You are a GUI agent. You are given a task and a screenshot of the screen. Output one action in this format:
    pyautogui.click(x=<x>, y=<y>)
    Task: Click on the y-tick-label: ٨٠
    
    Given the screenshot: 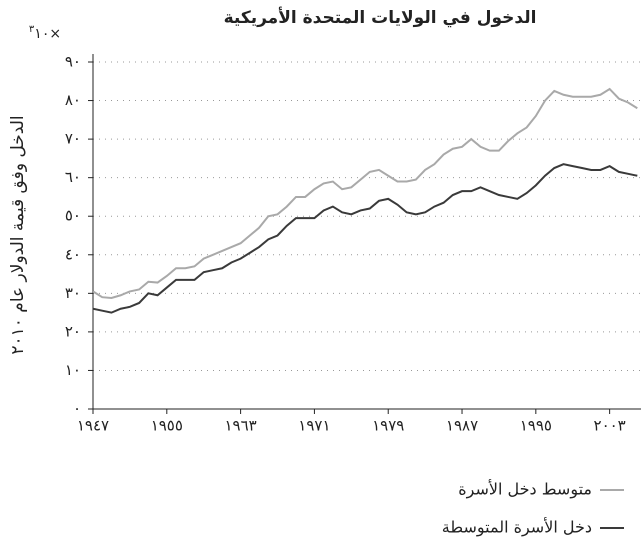 What is the action you would take?
    pyautogui.click(x=73, y=100)
    